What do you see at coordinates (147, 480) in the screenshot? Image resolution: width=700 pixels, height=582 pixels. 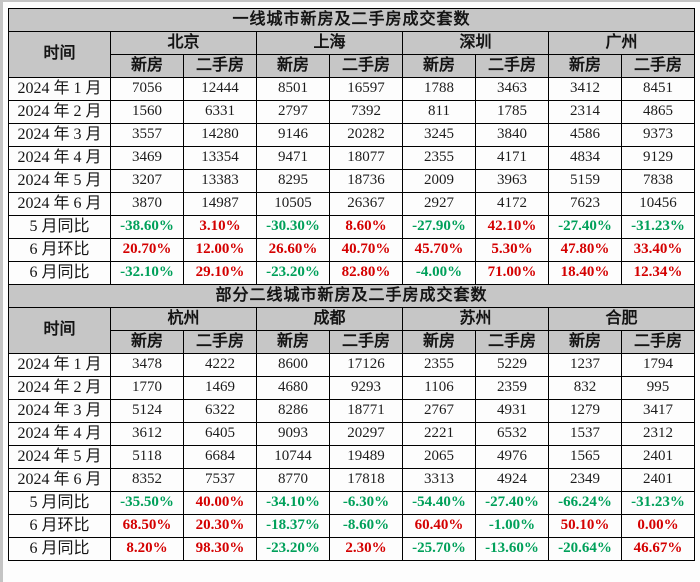 I see `value-cell: 8352` at bounding box center [147, 480].